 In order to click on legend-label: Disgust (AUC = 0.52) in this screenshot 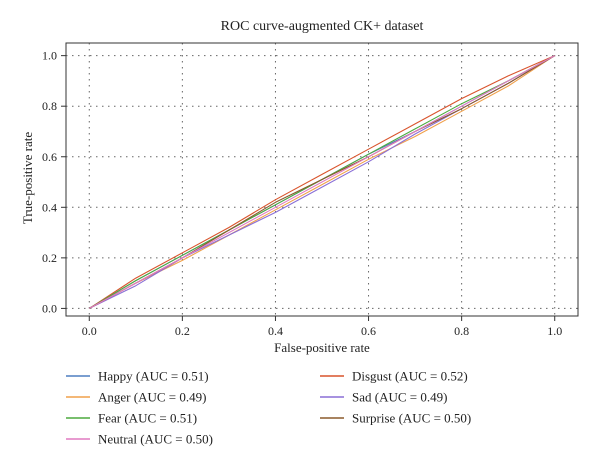, I will do `click(410, 376)`.